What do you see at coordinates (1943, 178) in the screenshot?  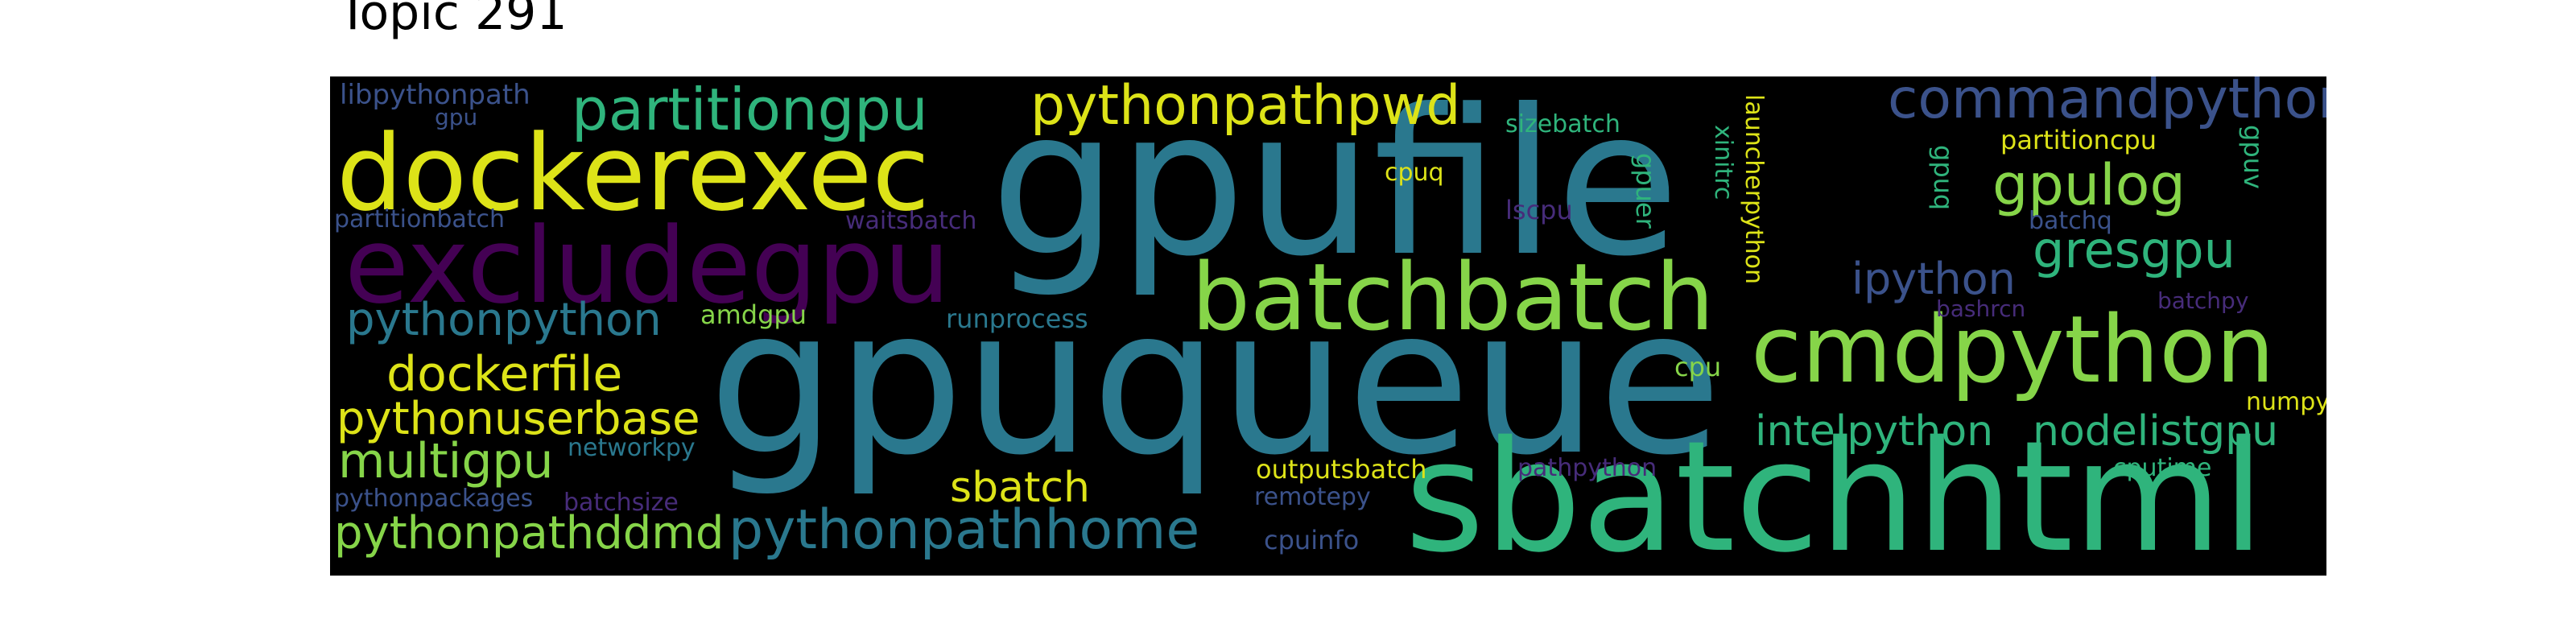 I see `word-gpuq: gpuq` at bounding box center [1943, 178].